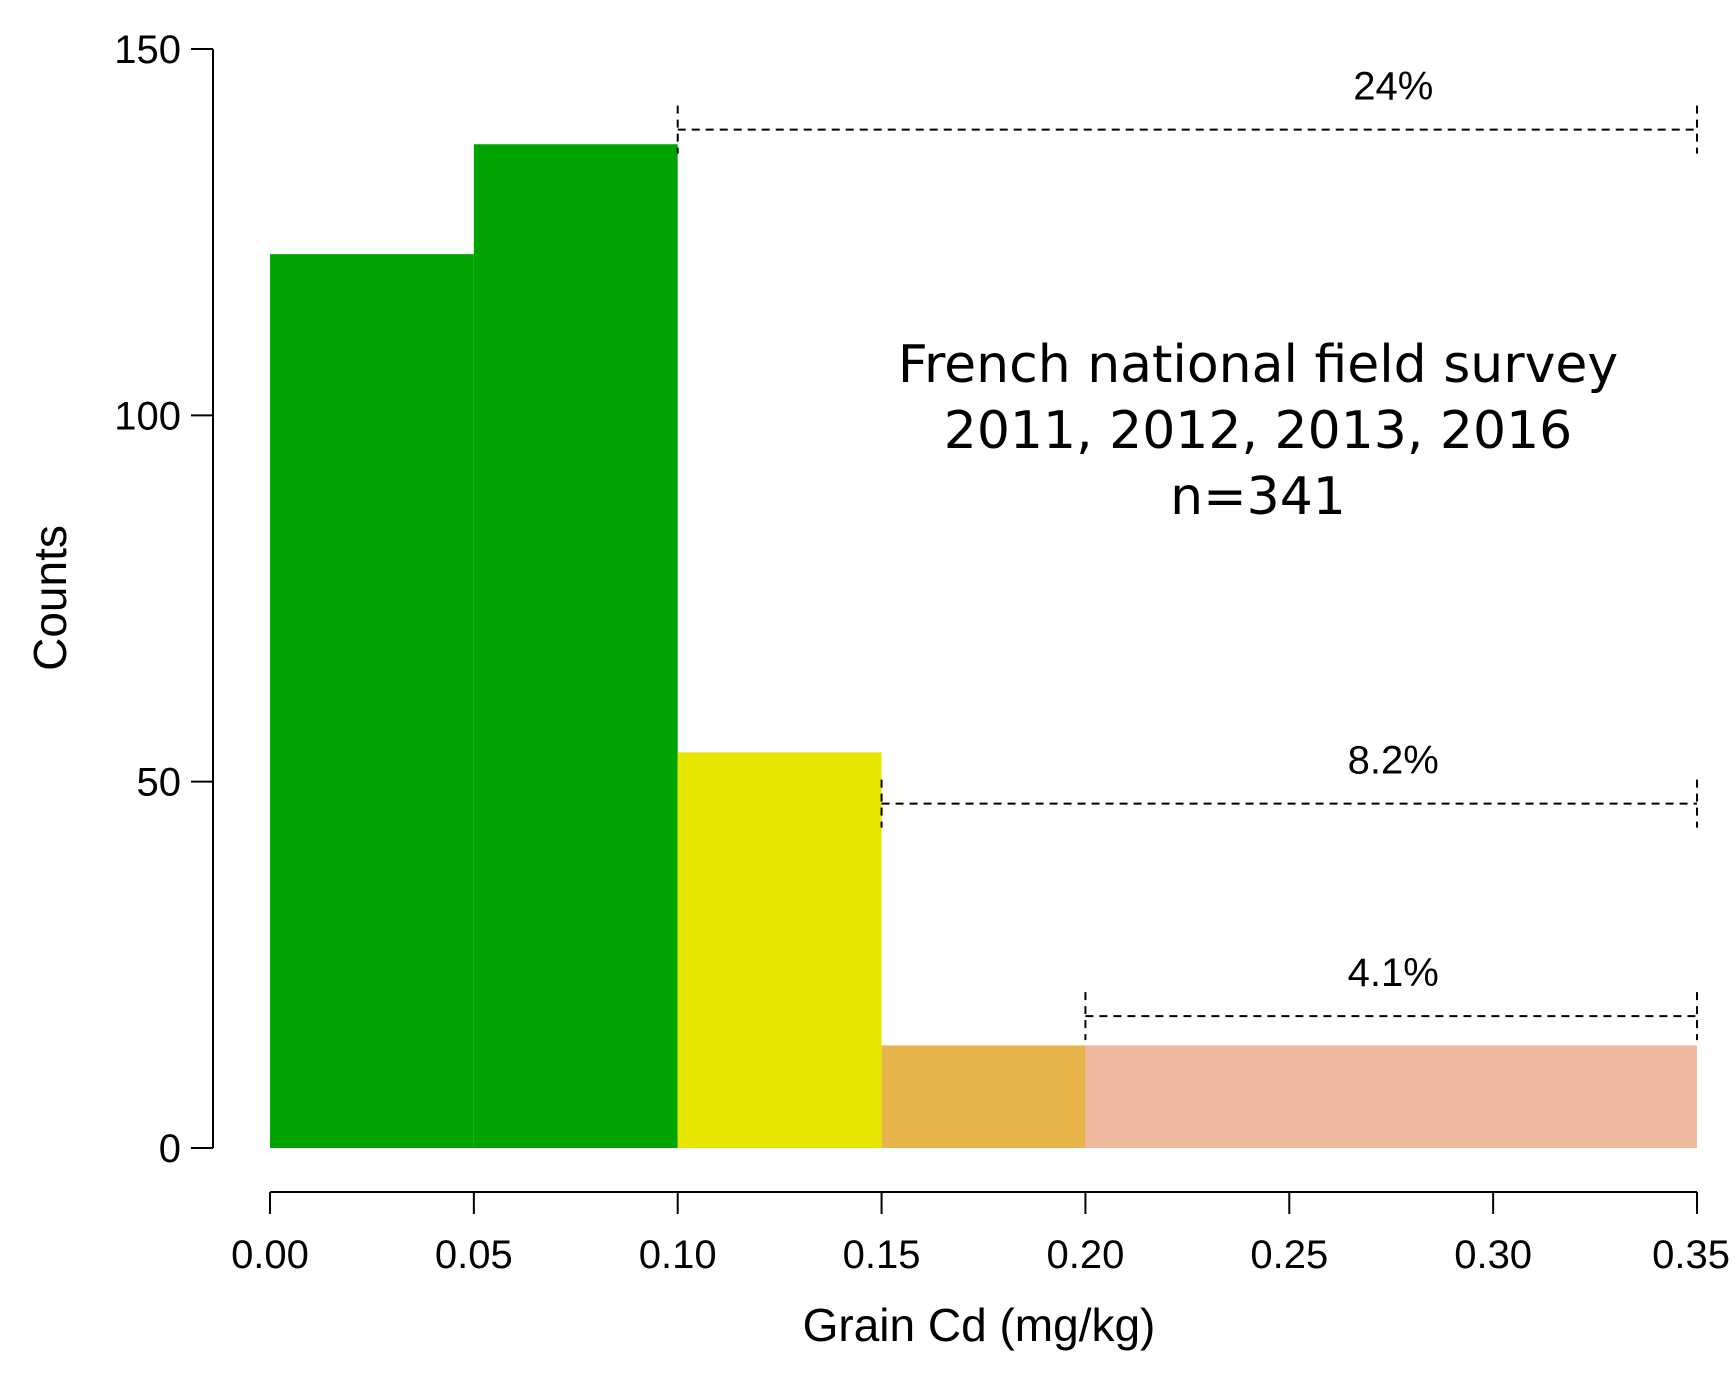 The width and height of the screenshot is (1736, 1376). Describe the element at coordinates (1493, 1255) in the screenshot. I see `x-tick-label: 0.30` at that location.